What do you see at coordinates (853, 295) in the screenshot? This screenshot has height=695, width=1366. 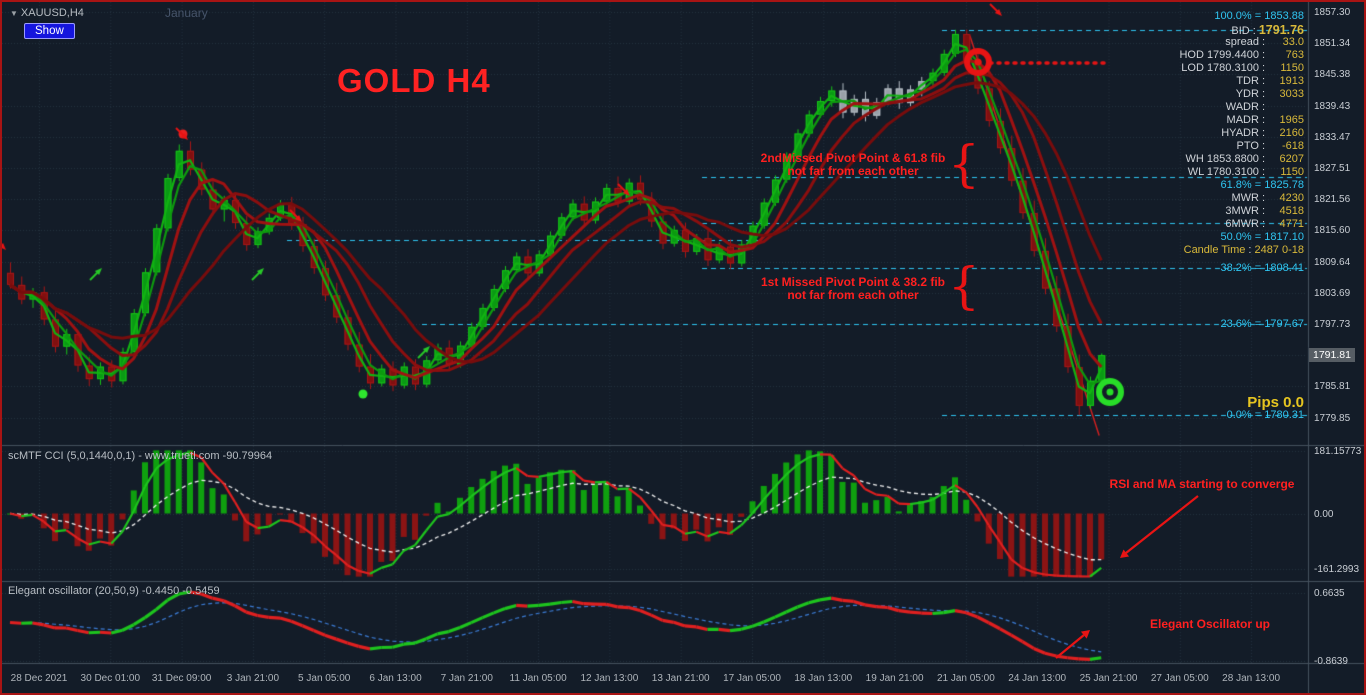 I see `annotation-pivot1-line2: not far from each other` at bounding box center [853, 295].